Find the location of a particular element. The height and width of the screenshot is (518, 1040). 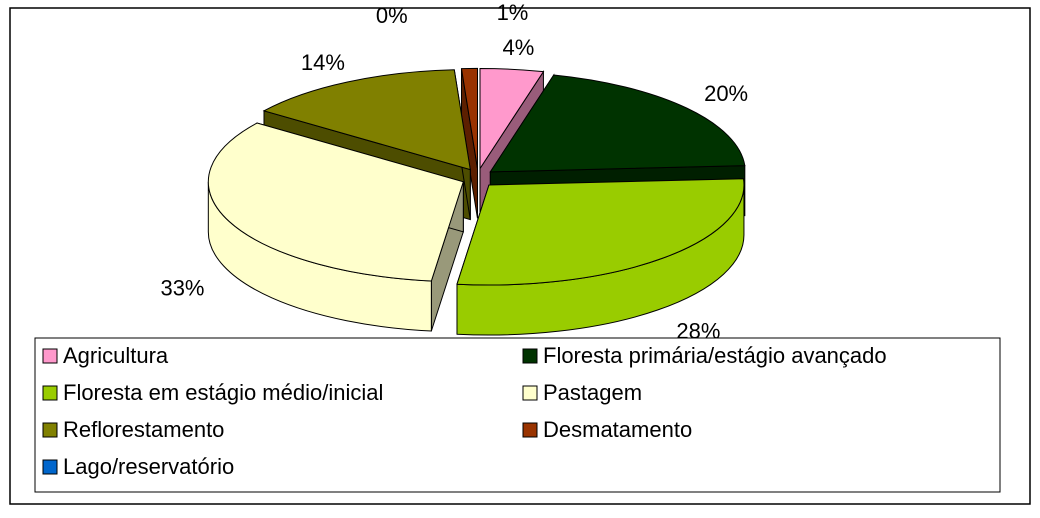

legend-label: Floresta primária/estágio avançado is located at coordinates (715, 355).